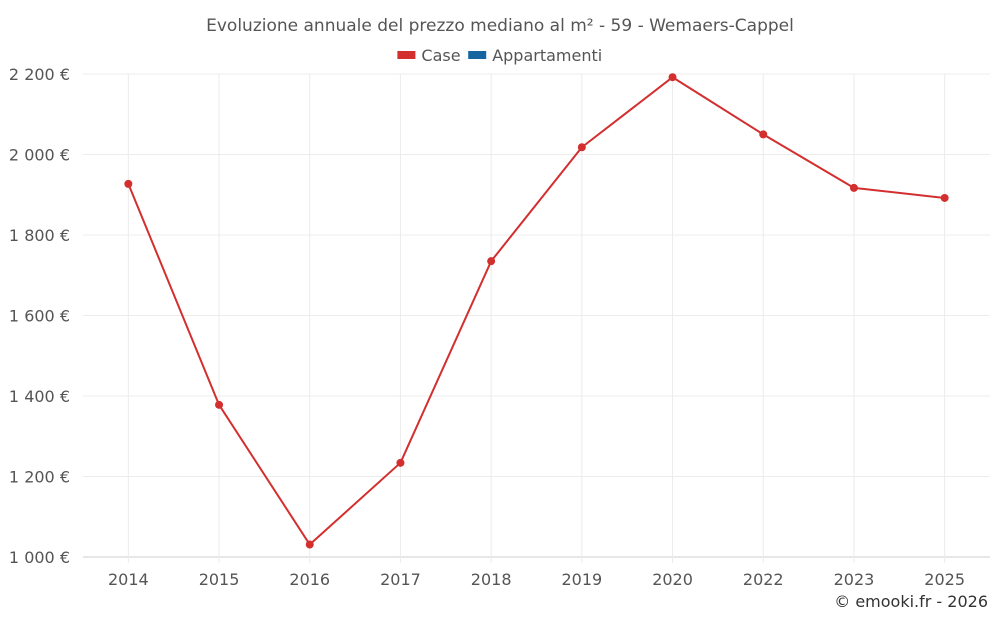 Image resolution: width=1000 pixels, height=625 pixels. Describe the element at coordinates (128, 579) in the screenshot. I see `x-tick-label: 2014` at that location.